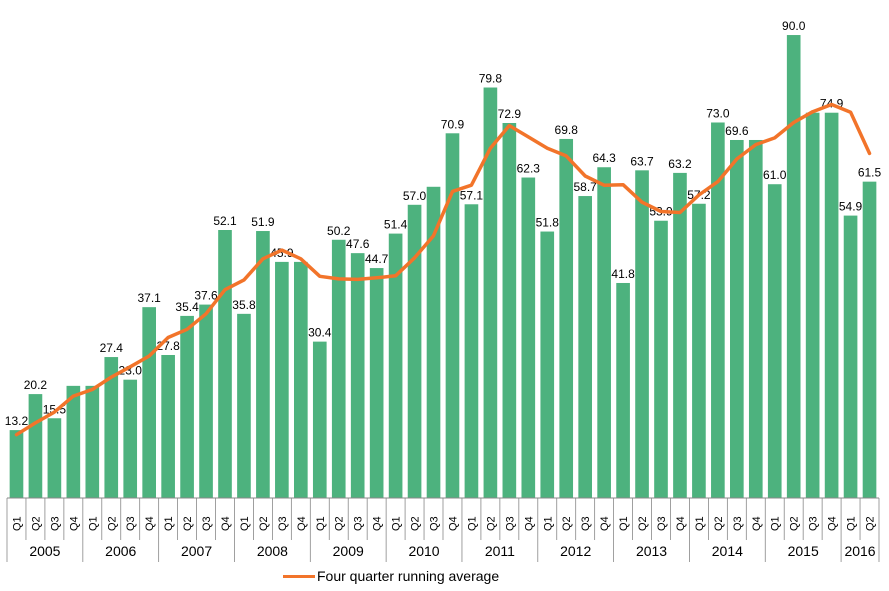  What do you see at coordinates (548, 223) in the screenshot?
I see `bar-value-label: 51.8` at bounding box center [548, 223].